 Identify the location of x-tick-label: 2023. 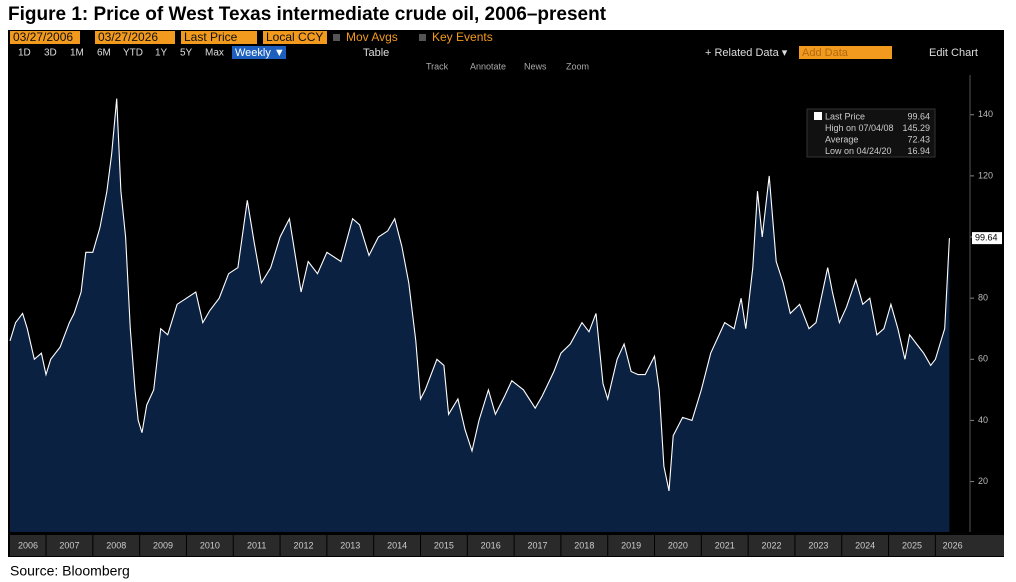
(818, 545).